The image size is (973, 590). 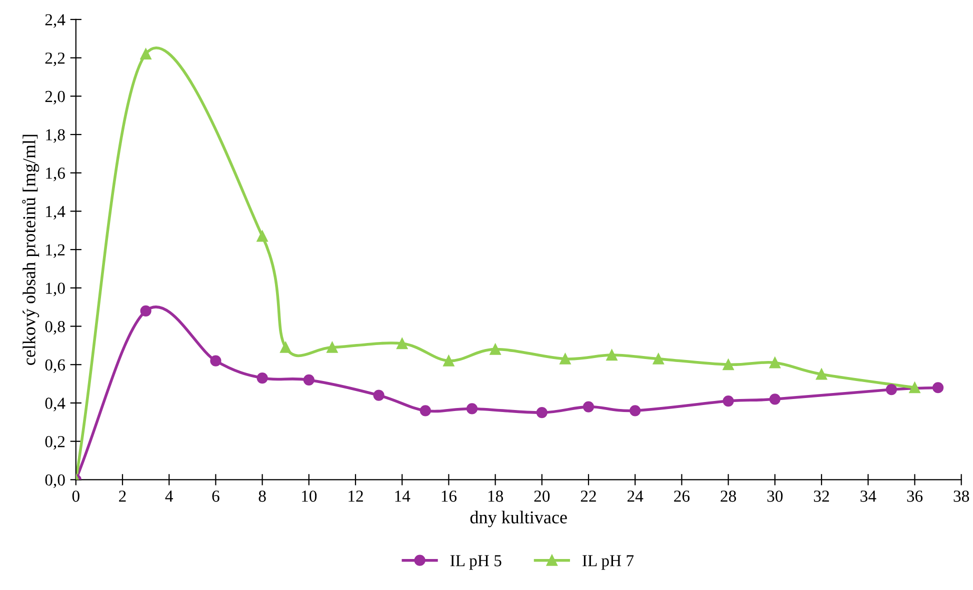 What do you see at coordinates (518, 519) in the screenshot?
I see `x-axis-title: dny kultivace` at bounding box center [518, 519].